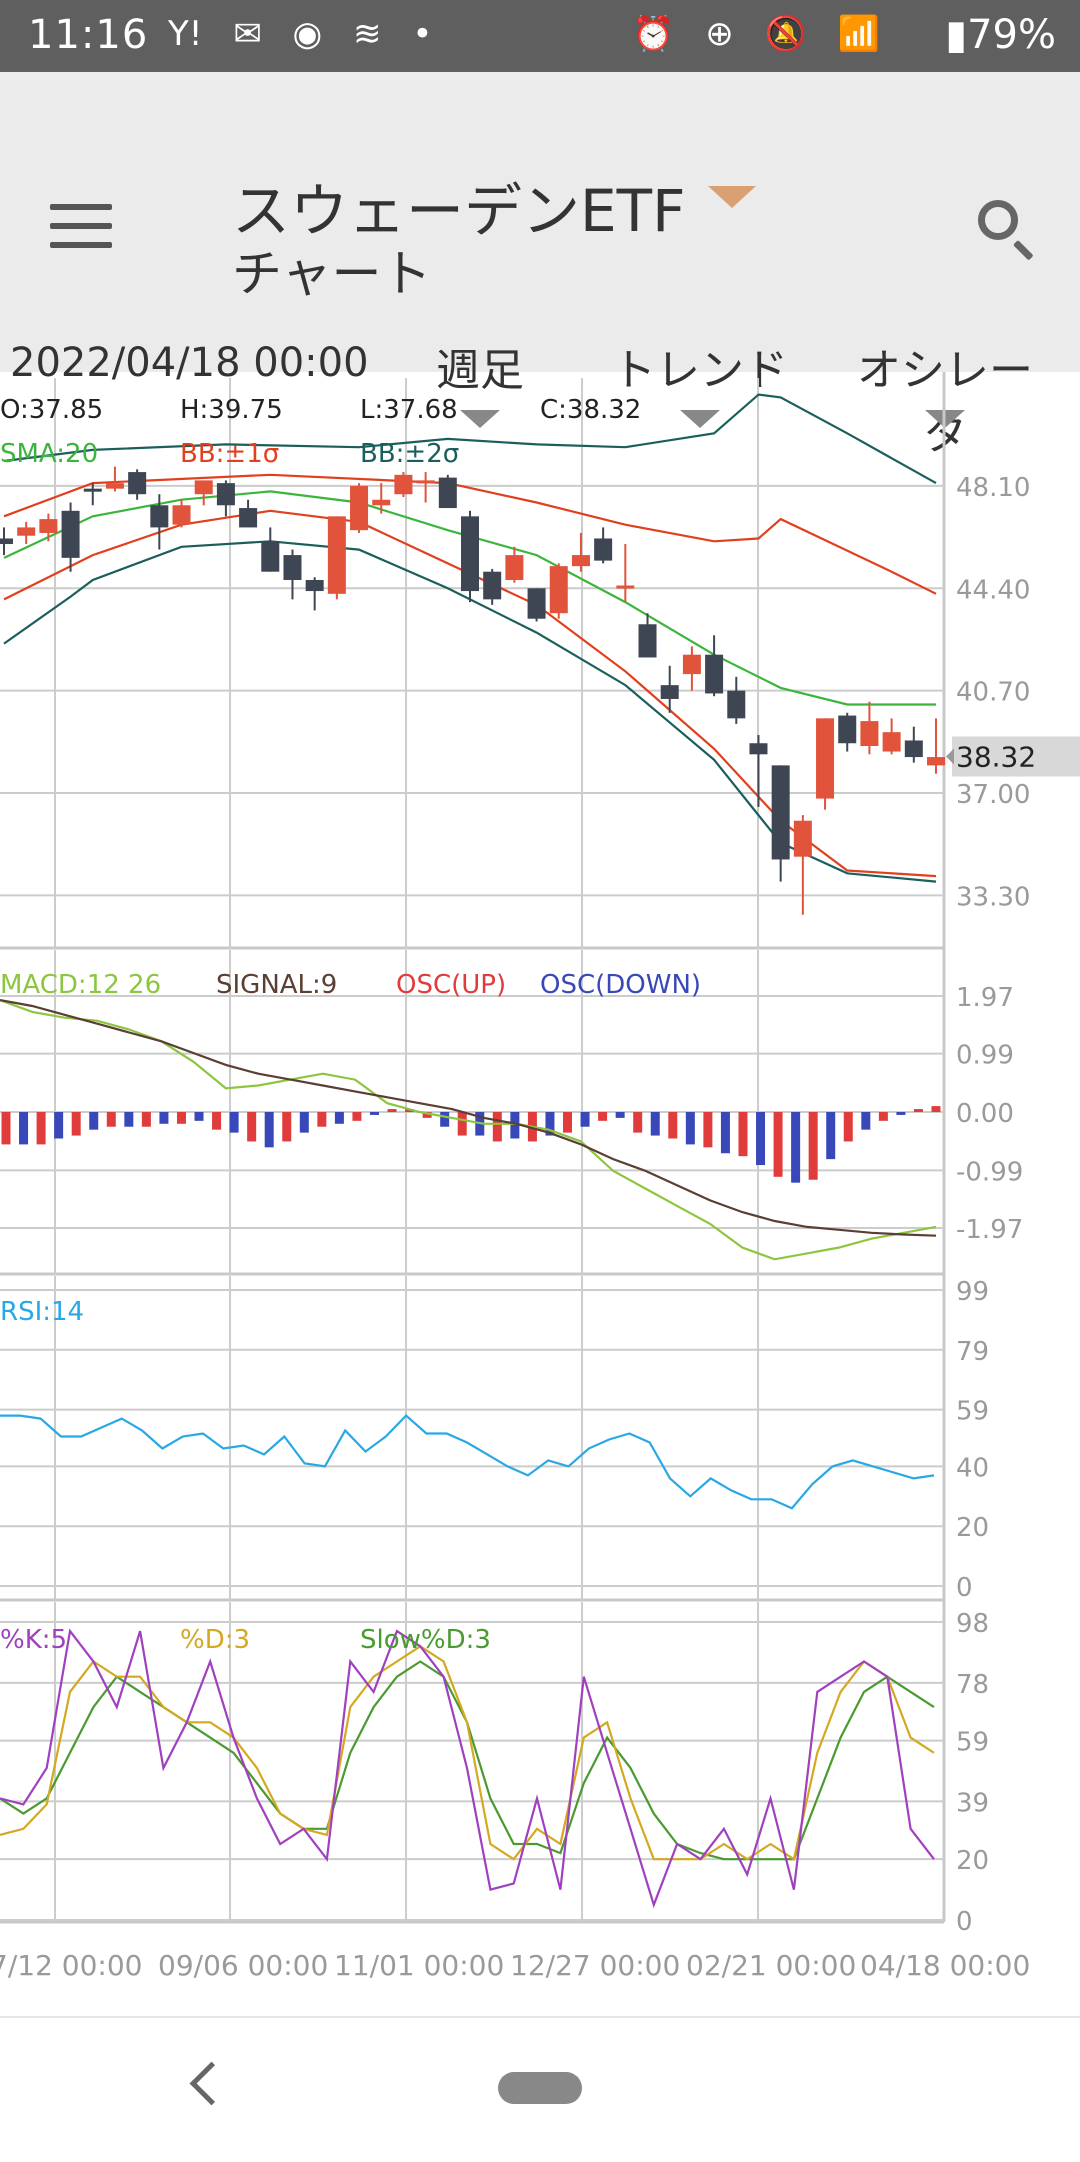 The image size is (1080, 2162). I want to click on wifi-icon: 📶, so click(858, 34).